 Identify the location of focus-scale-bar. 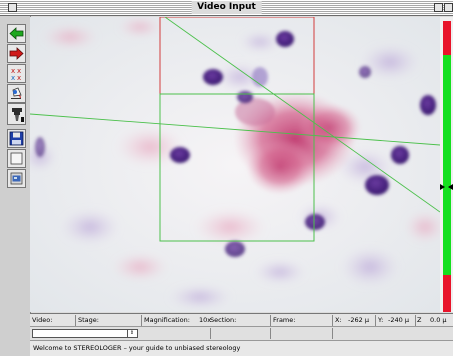
(446, 164).